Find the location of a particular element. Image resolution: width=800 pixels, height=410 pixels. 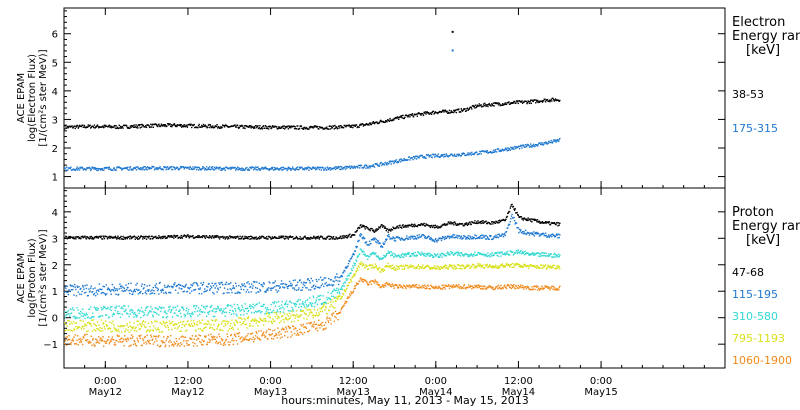

proton-y-tick-label: 3 is located at coordinates (55, 239).